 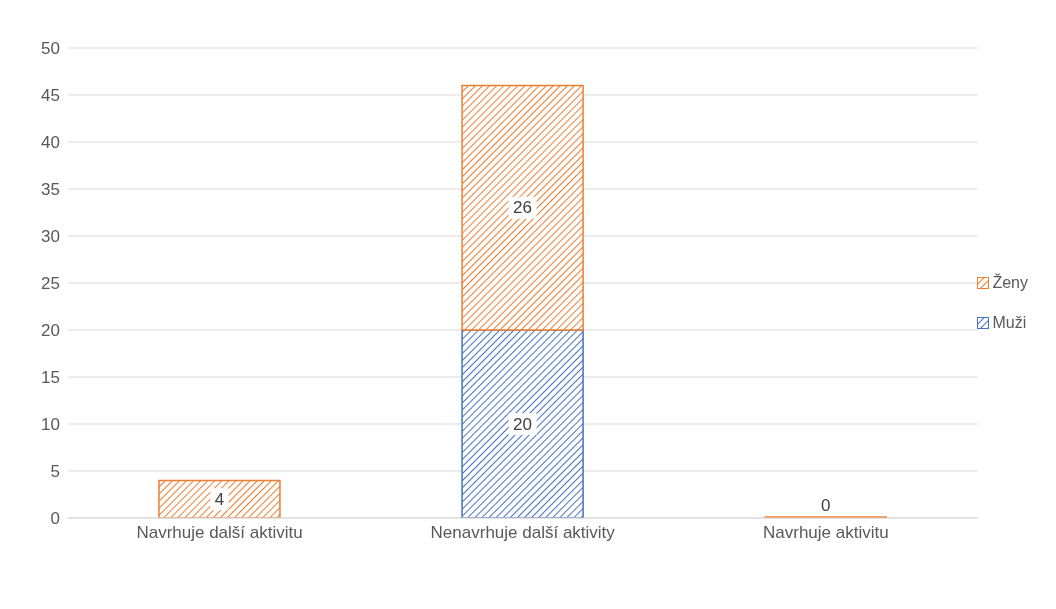 What do you see at coordinates (50, 378) in the screenshot?
I see `y-tick-label: 15` at bounding box center [50, 378].